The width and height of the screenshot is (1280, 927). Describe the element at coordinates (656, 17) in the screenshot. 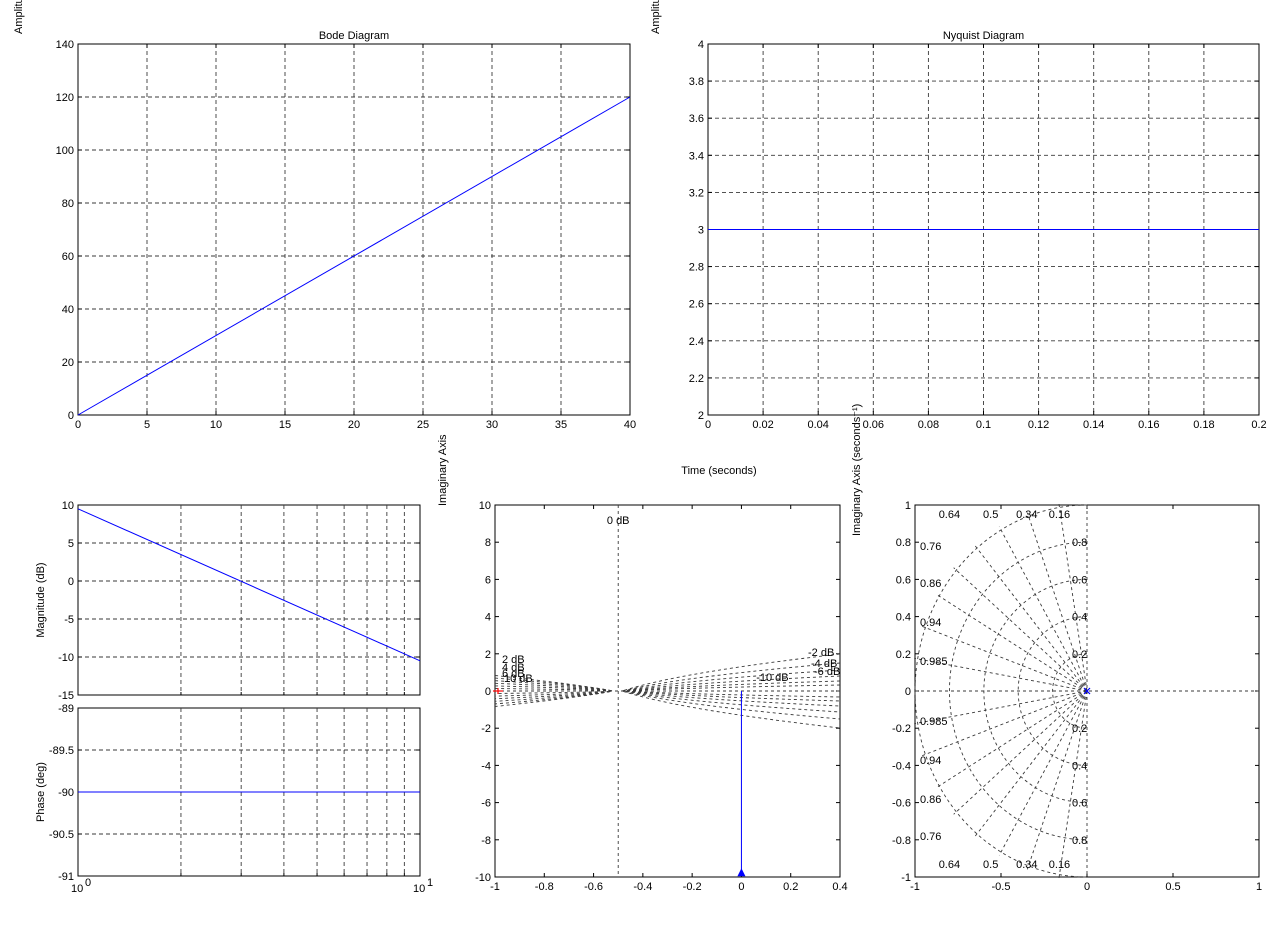

I see `top-right-ylabel: Amplitu` at that location.